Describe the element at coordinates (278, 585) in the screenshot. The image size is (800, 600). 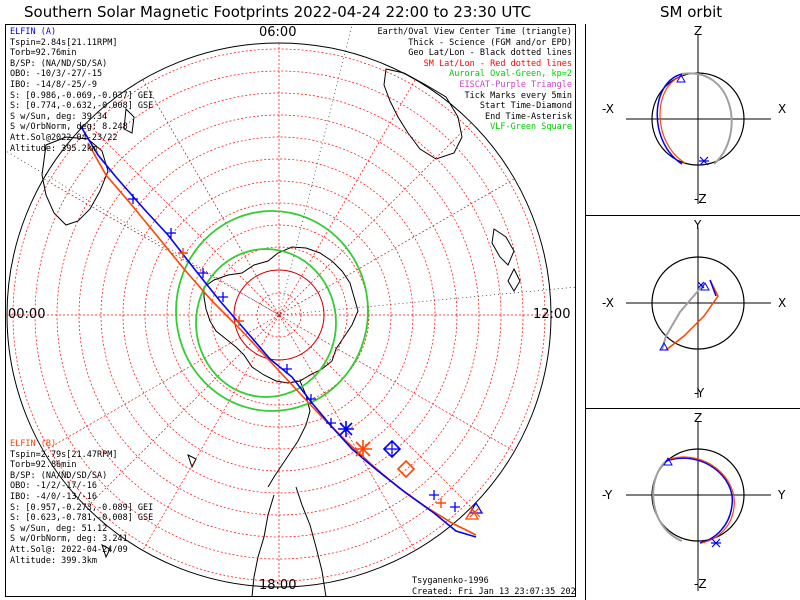
I see `mlt-label-bottom: 18:00` at that location.